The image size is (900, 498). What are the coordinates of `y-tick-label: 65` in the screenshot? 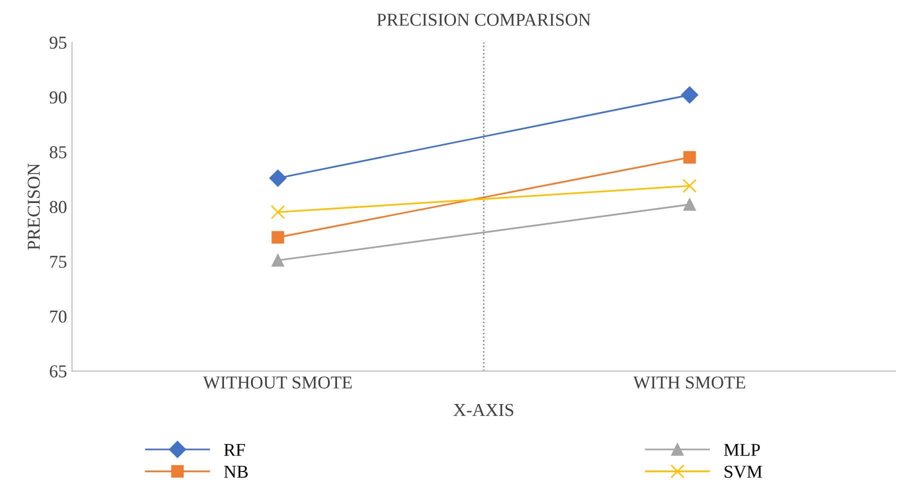 It's located at (58, 371).